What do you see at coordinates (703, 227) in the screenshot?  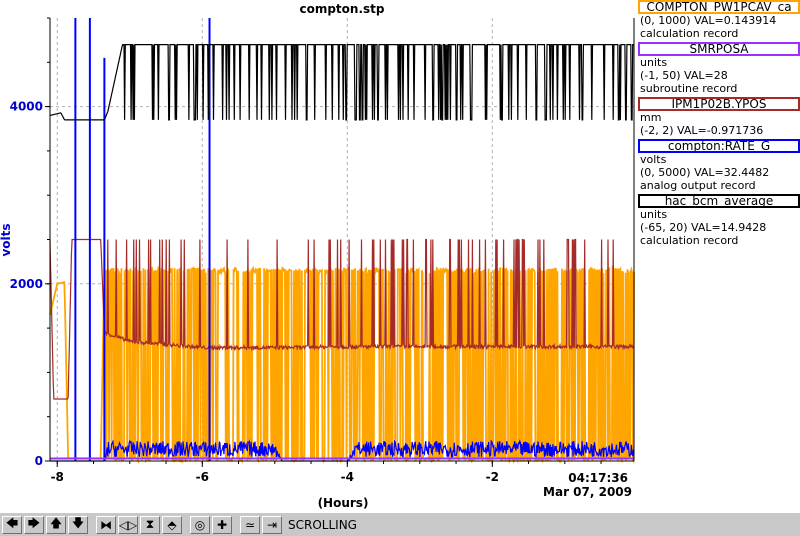 I see `legend-range-value: (-65, 20) VAL=14.9428` at bounding box center [703, 227].